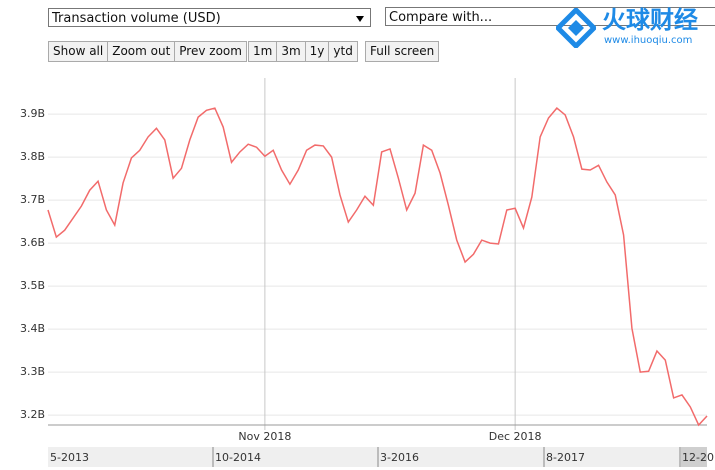  I want to click on range-buttons: 1m 3m 1y ytd, so click(303, 51).